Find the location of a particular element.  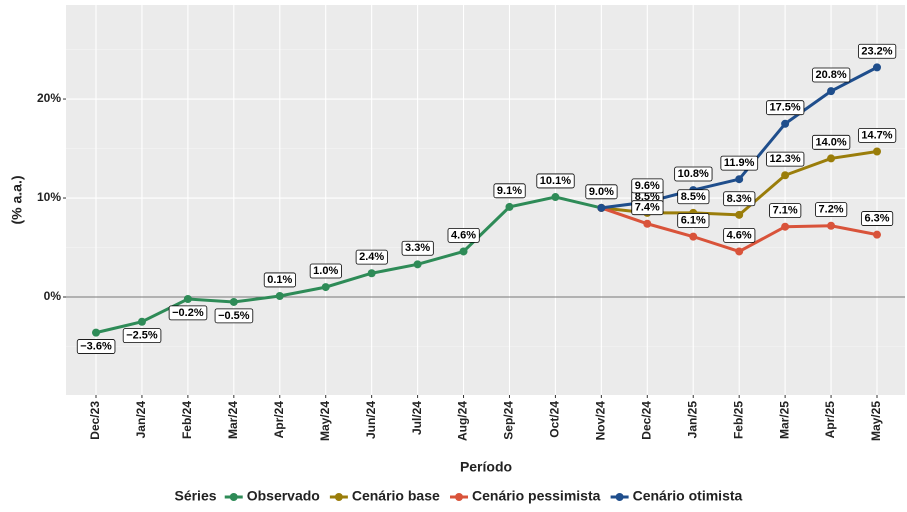

value-label: −0.2% is located at coordinates (188, 313).